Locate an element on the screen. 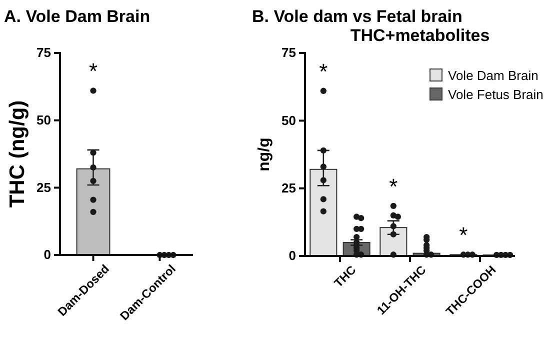 The height and width of the screenshot is (346, 560). legend-label: Vole Fetus Brain is located at coordinates (496, 94).